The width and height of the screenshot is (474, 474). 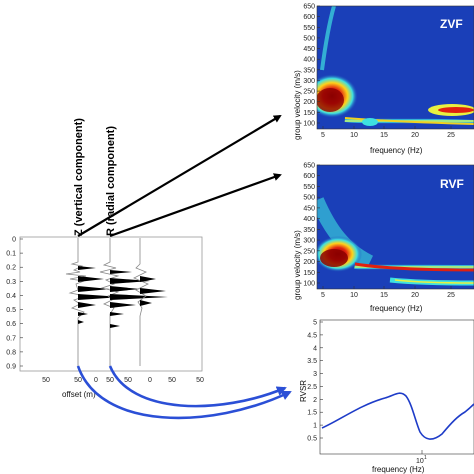 I want to click on rvsr-xlabel: frequency (Hz), so click(x=398, y=469).